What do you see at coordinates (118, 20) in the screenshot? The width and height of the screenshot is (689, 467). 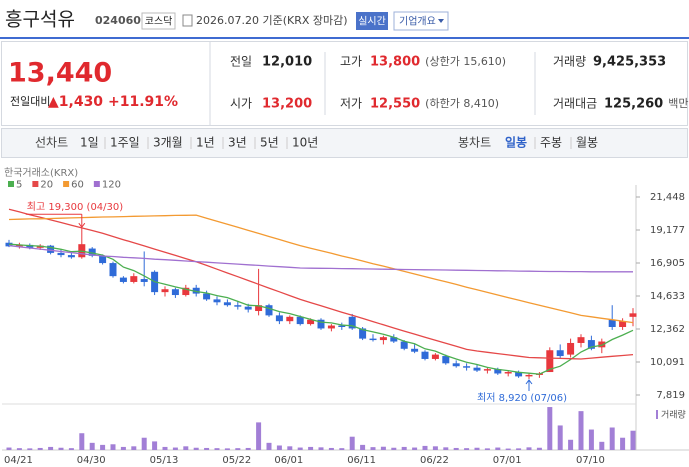 I see `stock-code: 024060` at bounding box center [118, 20].